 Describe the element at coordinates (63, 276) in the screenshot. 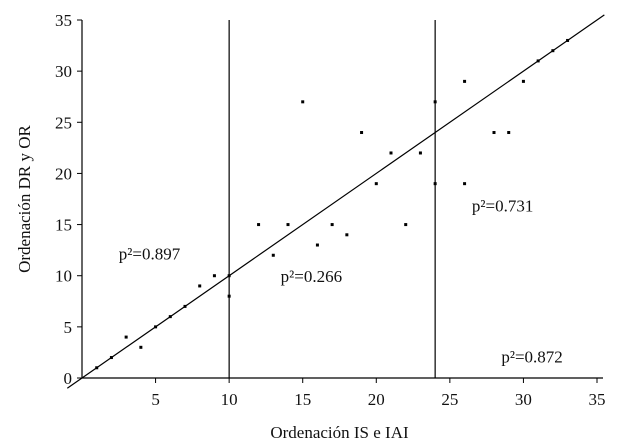

I see `y-tick-label: 10` at that location.